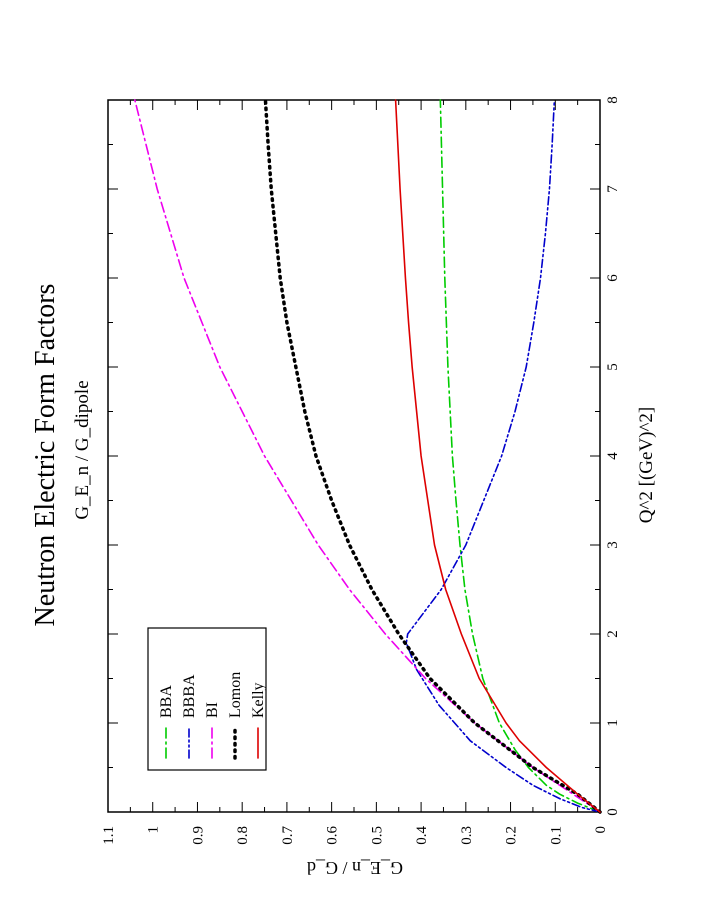 The width and height of the screenshot is (708, 917). I want to click on x-tick-label: 2, so click(613, 634).